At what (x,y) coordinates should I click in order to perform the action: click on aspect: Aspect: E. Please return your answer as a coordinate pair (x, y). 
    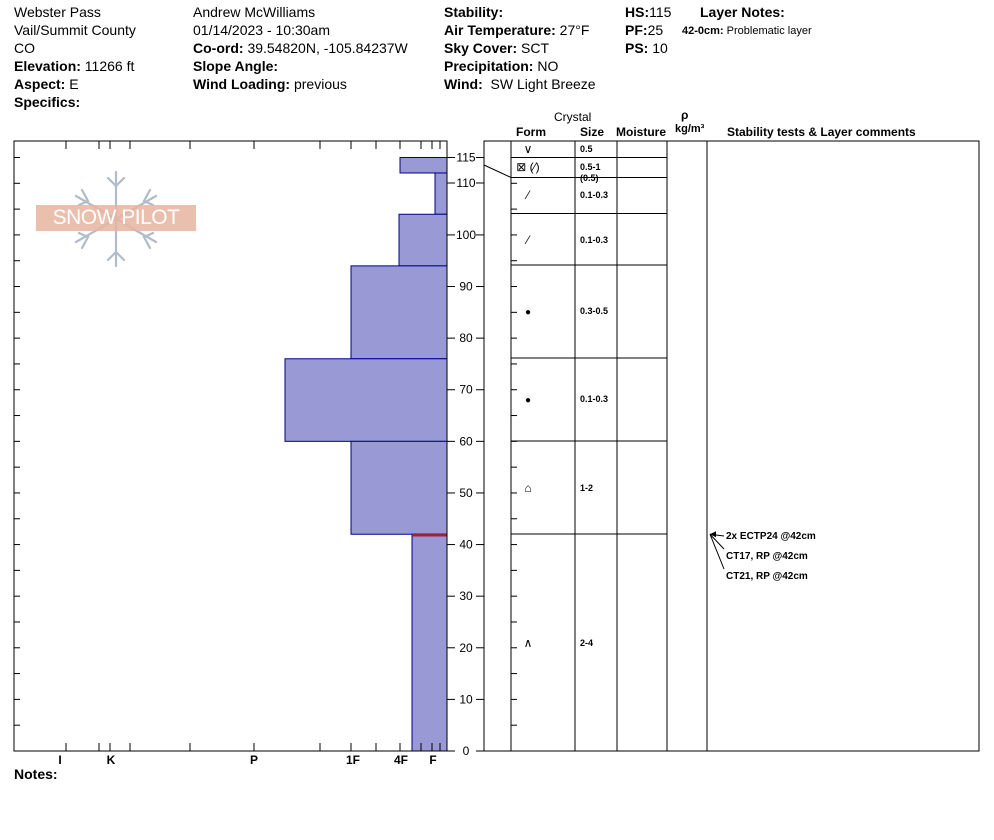
    Looking at the image, I should click on (46, 84).